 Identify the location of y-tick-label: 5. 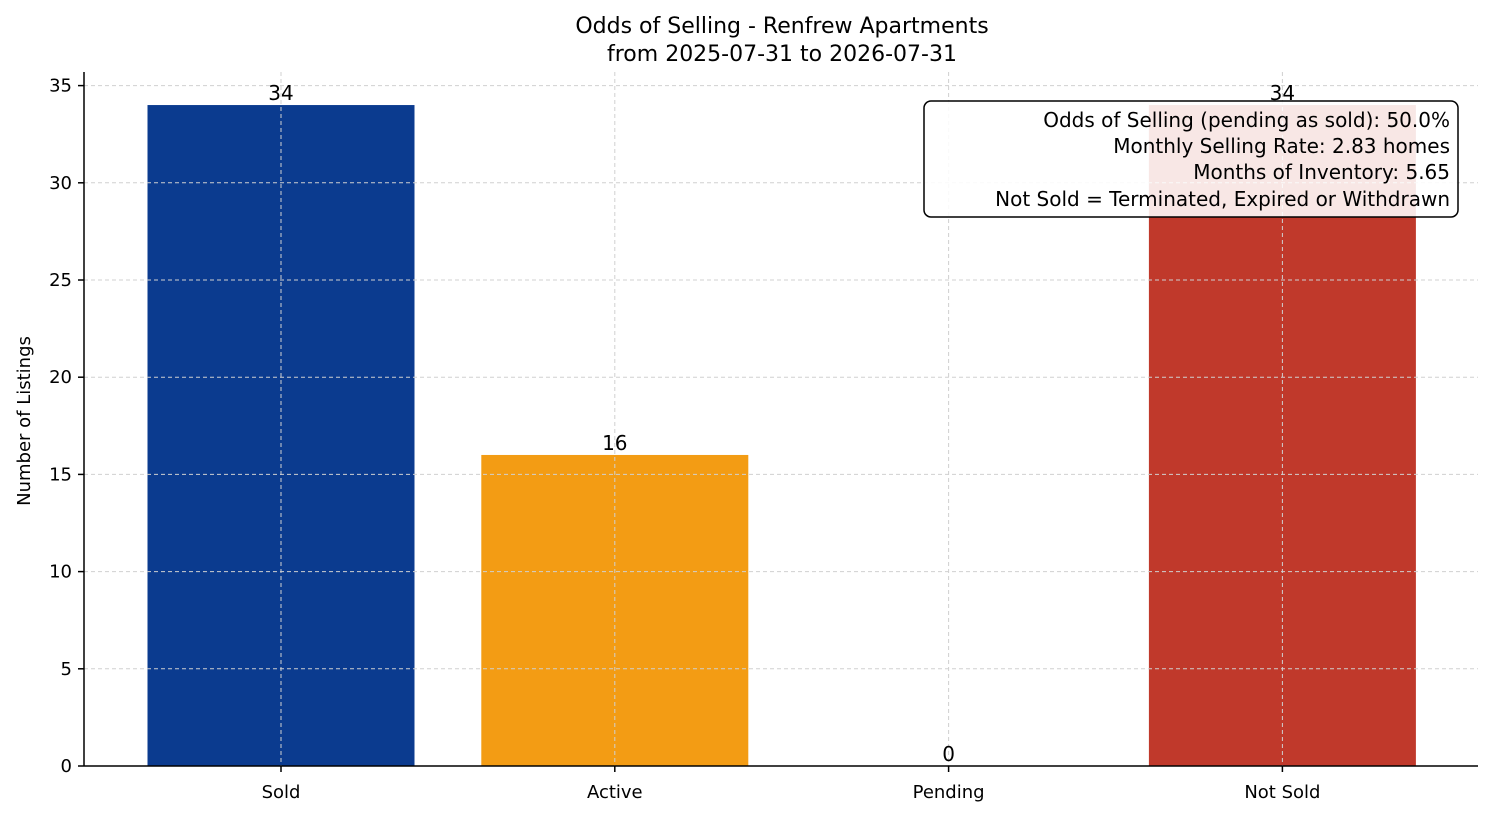
(66, 669).